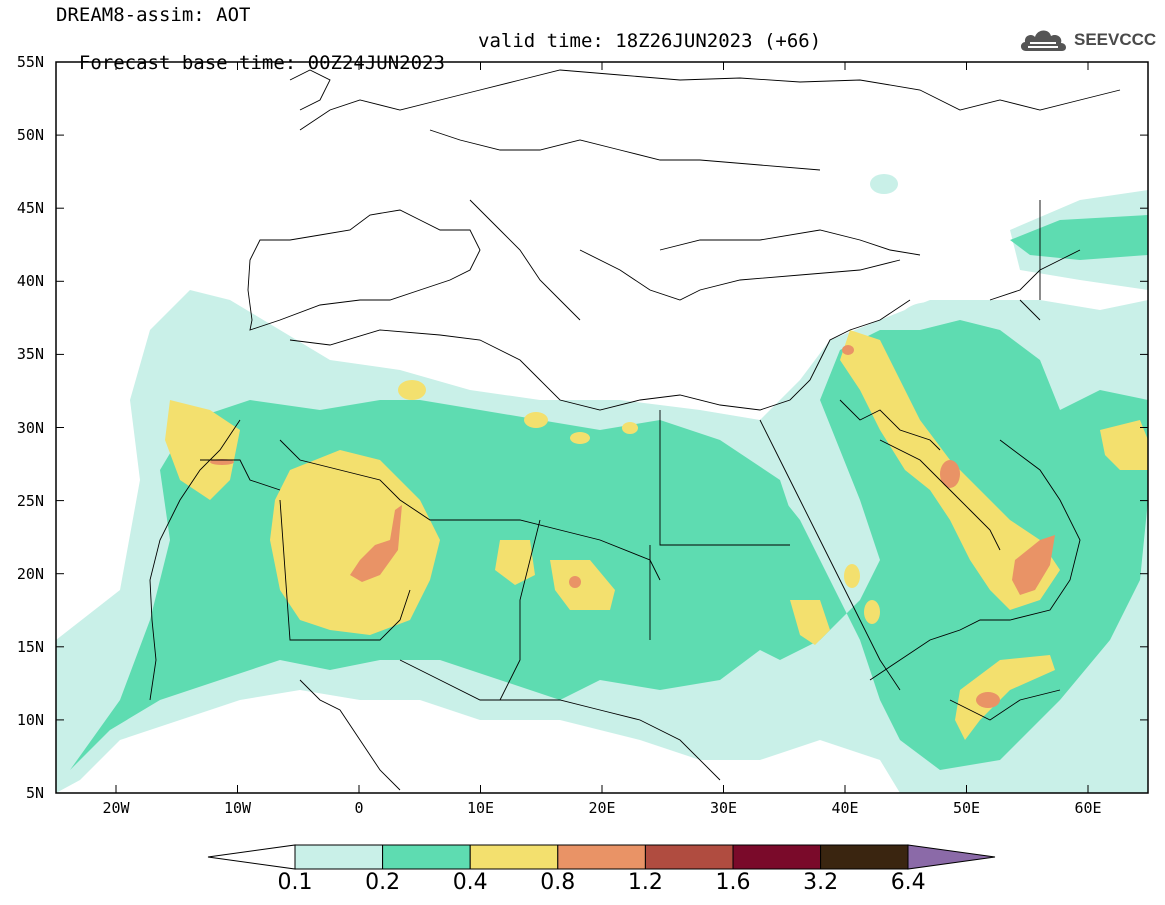 The height and width of the screenshot is (905, 1165). Describe the element at coordinates (359, 808) in the screenshot. I see `lon-label: 0` at that location.